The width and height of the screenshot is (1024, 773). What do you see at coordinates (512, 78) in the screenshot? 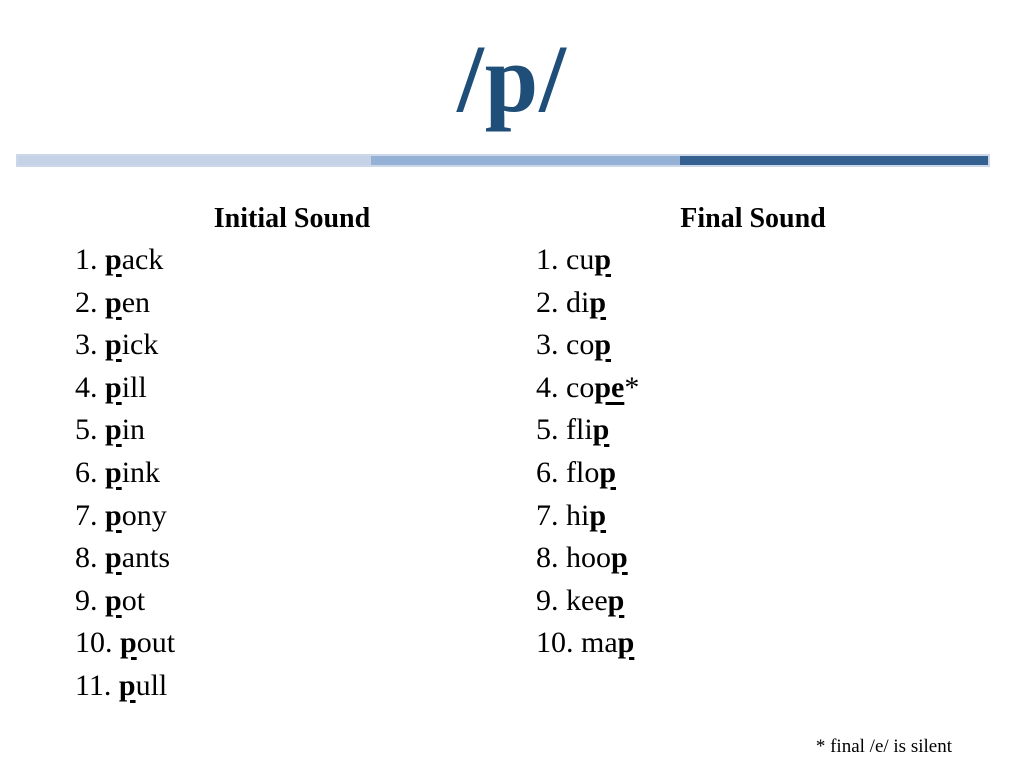
I see `page-title: /p/` at bounding box center [512, 78].